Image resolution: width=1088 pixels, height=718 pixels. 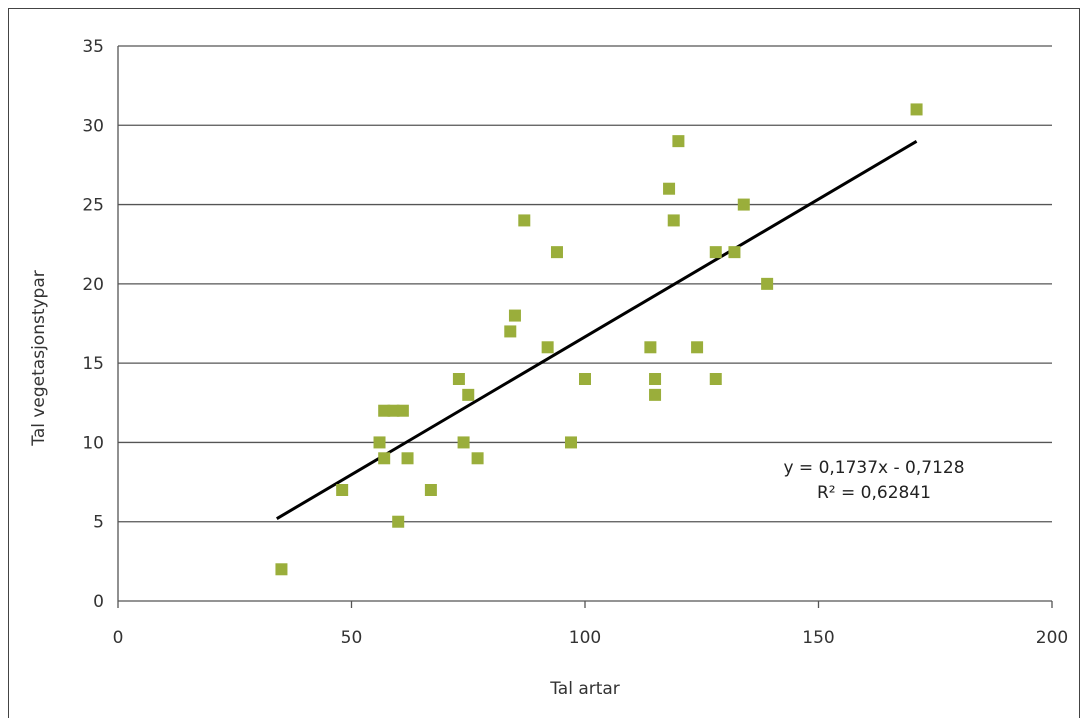 I want to click on y-tick-labels: 0 5 10 15 20 25 30 35, so click(x=93, y=324).